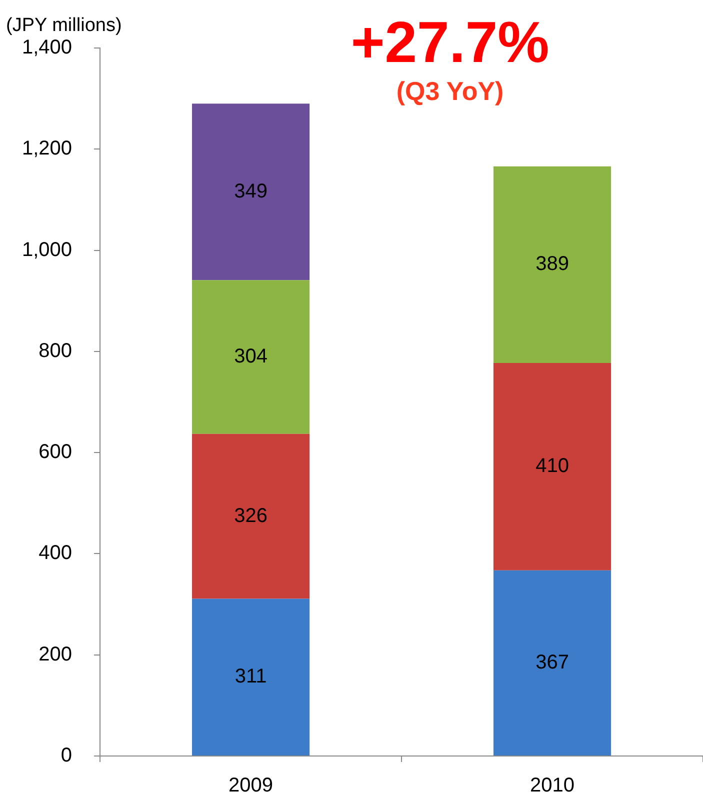 This screenshot has width=703, height=810. I want to click on data-label: 311, so click(250, 677).